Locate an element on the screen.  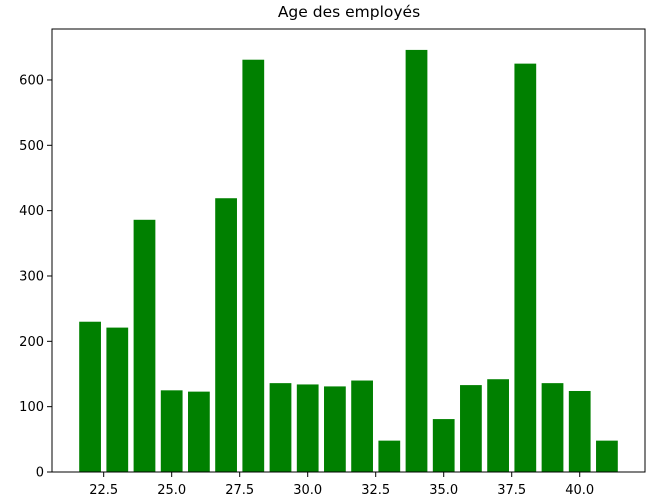
y-axis: 0 100 200 300 400 500 600 is located at coordinates (35, 277).